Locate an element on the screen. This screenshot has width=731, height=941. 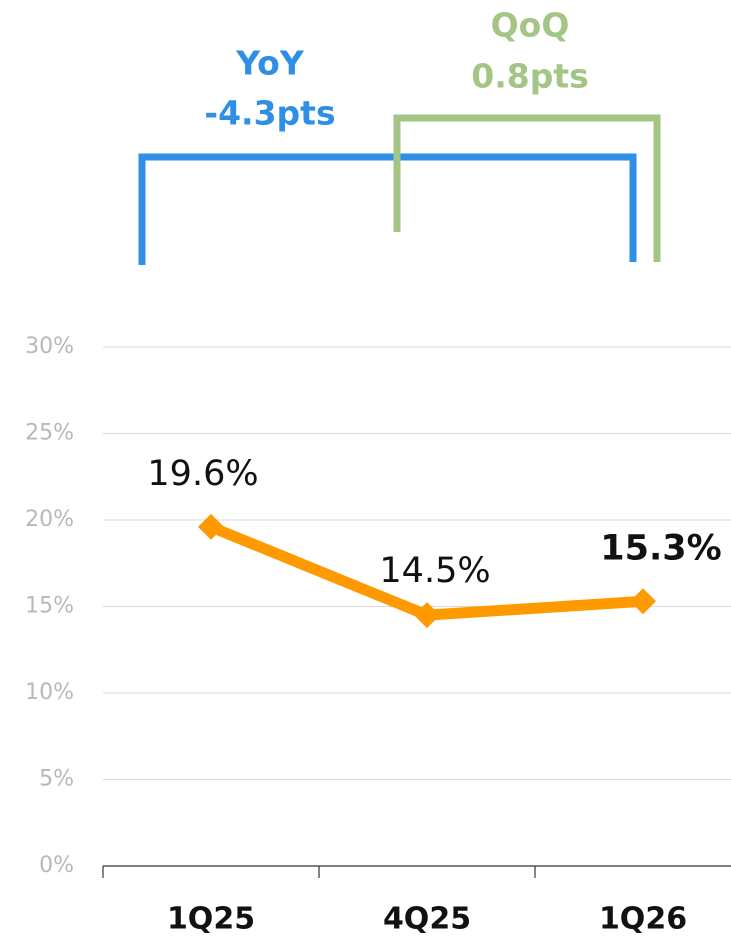
y-tick-label: 20% is located at coordinates (49, 519).